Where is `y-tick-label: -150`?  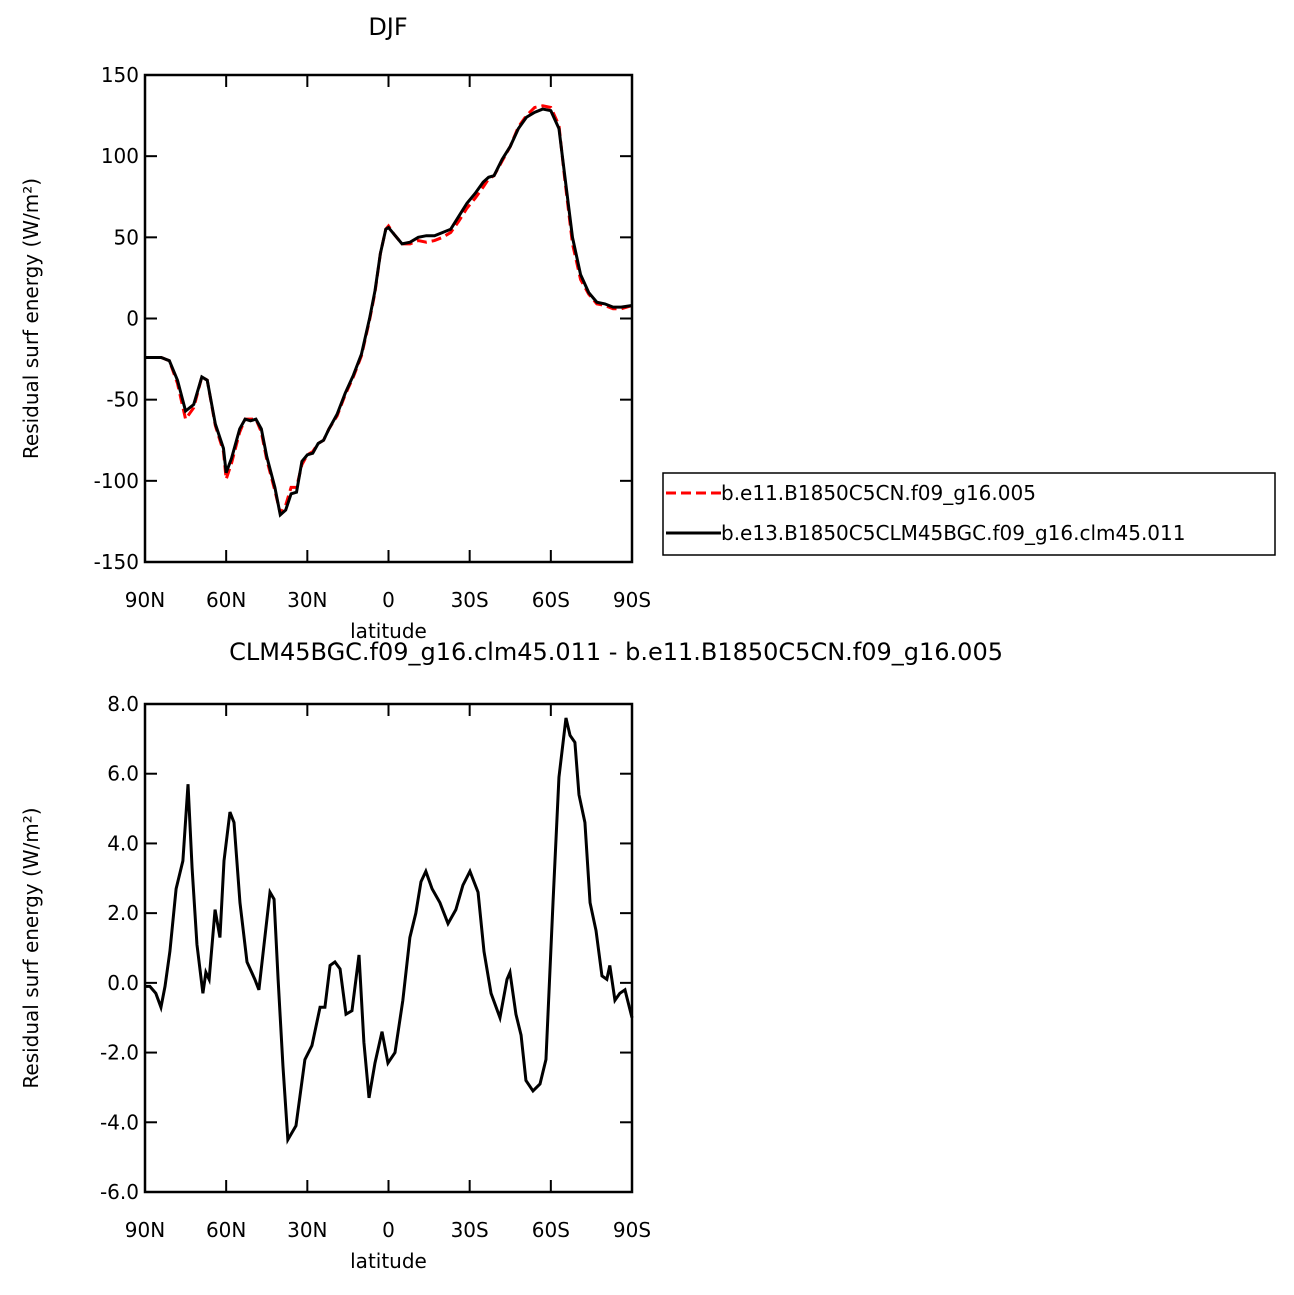
y-tick-label: -150 is located at coordinates (116, 562).